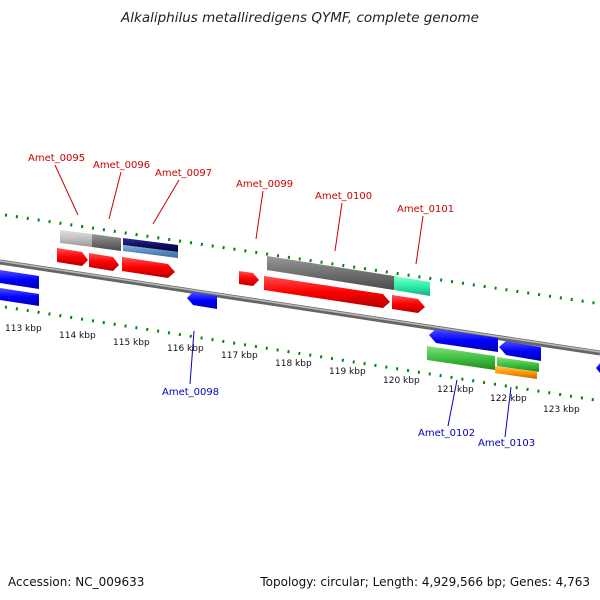 The width and height of the screenshot is (600, 600). What do you see at coordinates (76, 238) in the screenshot?
I see `feature-amet-0095-domain` at bounding box center [76, 238].